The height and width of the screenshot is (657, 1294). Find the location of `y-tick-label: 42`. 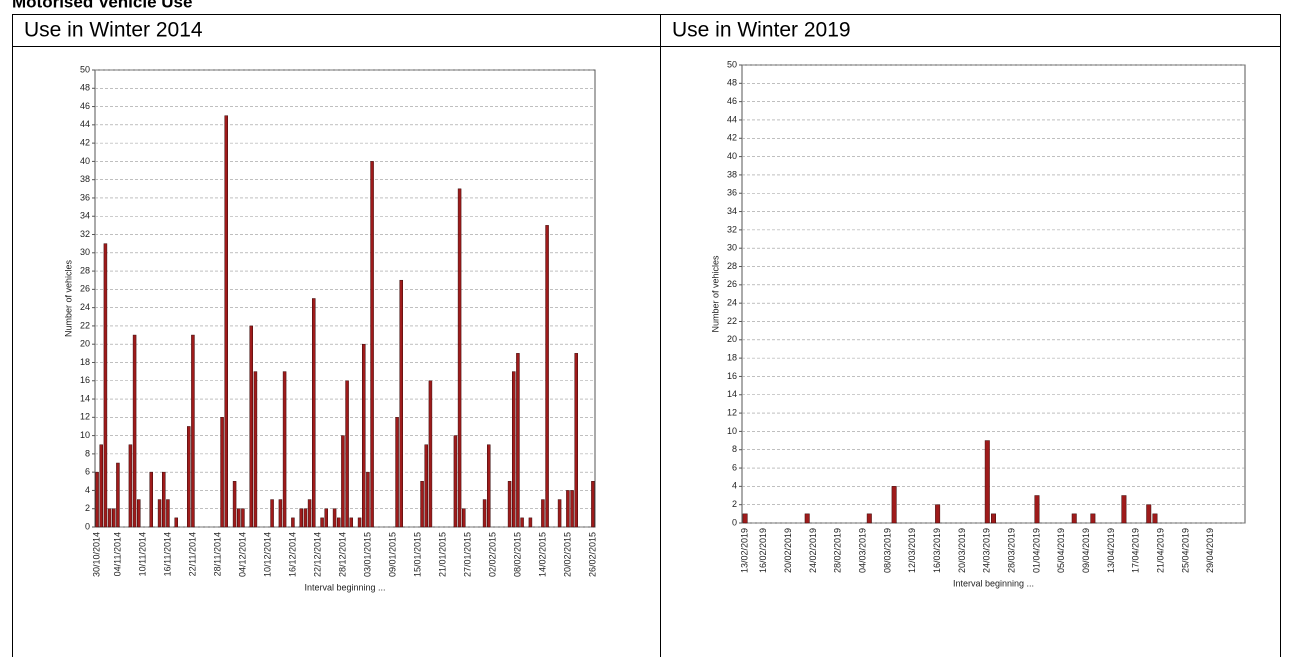

y-tick-label: 42 is located at coordinates (732, 138).